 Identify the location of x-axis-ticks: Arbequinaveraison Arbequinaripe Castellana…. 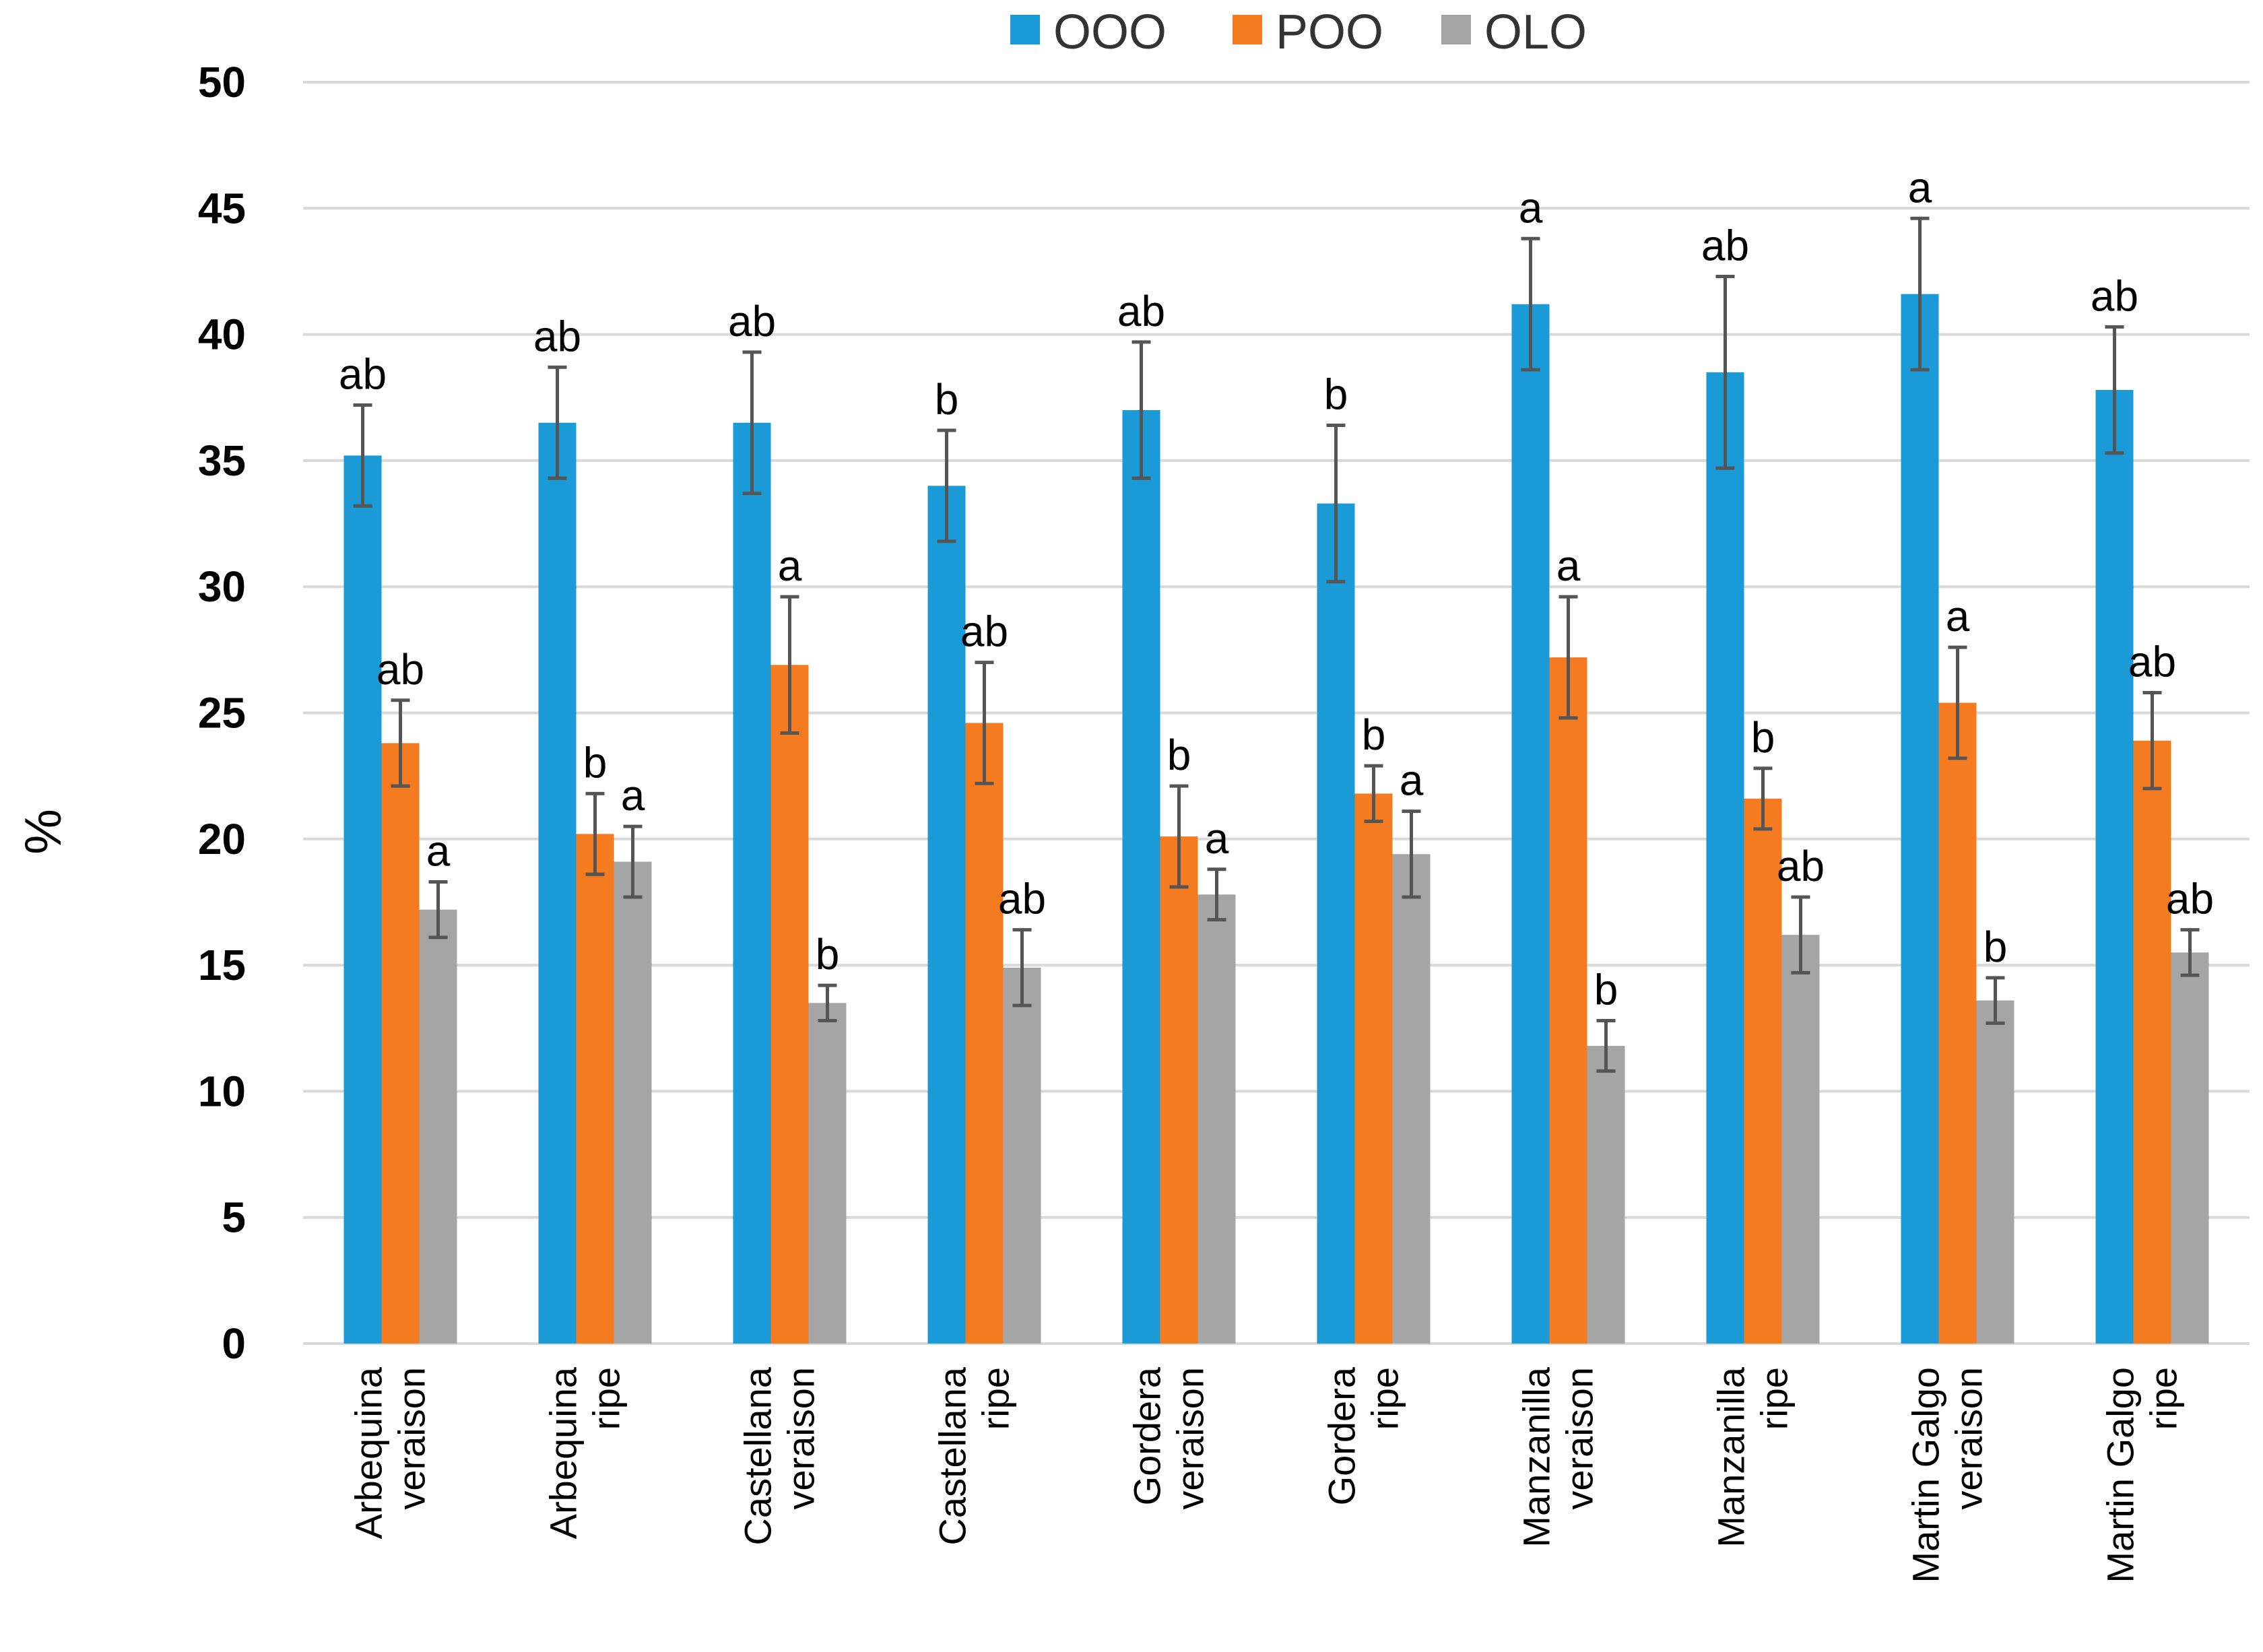
(1266, 1474).